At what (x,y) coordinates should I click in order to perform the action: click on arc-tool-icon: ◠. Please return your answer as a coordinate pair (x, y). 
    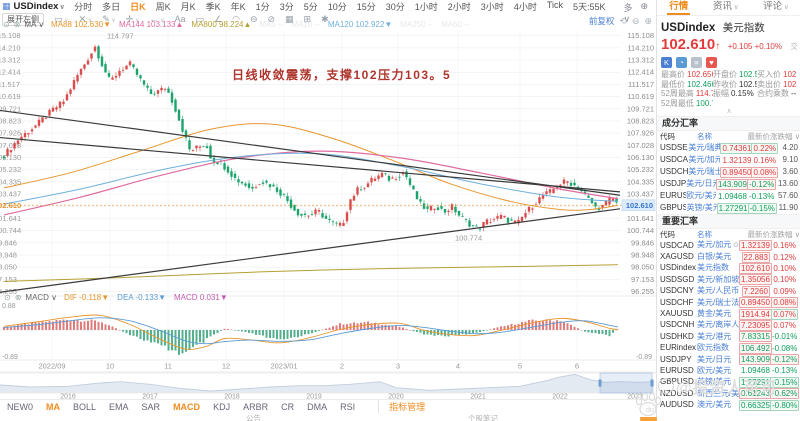
    Looking at the image, I should click on (236, 19).